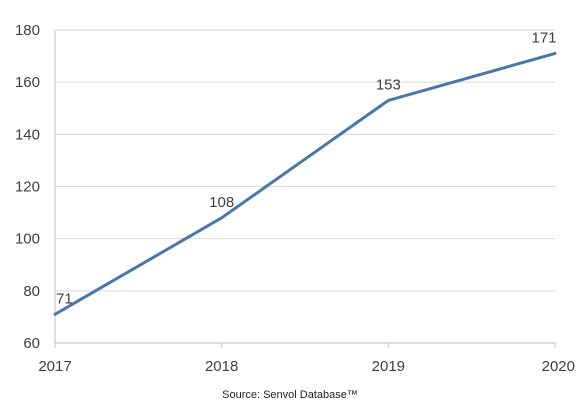  Describe the element at coordinates (388, 84) in the screenshot. I see `data-label: 153` at that location.